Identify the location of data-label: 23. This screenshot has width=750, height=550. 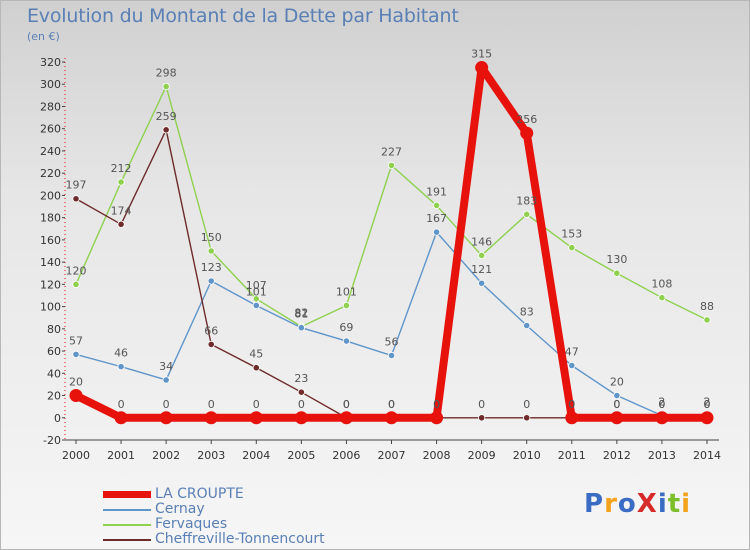
(301, 378).